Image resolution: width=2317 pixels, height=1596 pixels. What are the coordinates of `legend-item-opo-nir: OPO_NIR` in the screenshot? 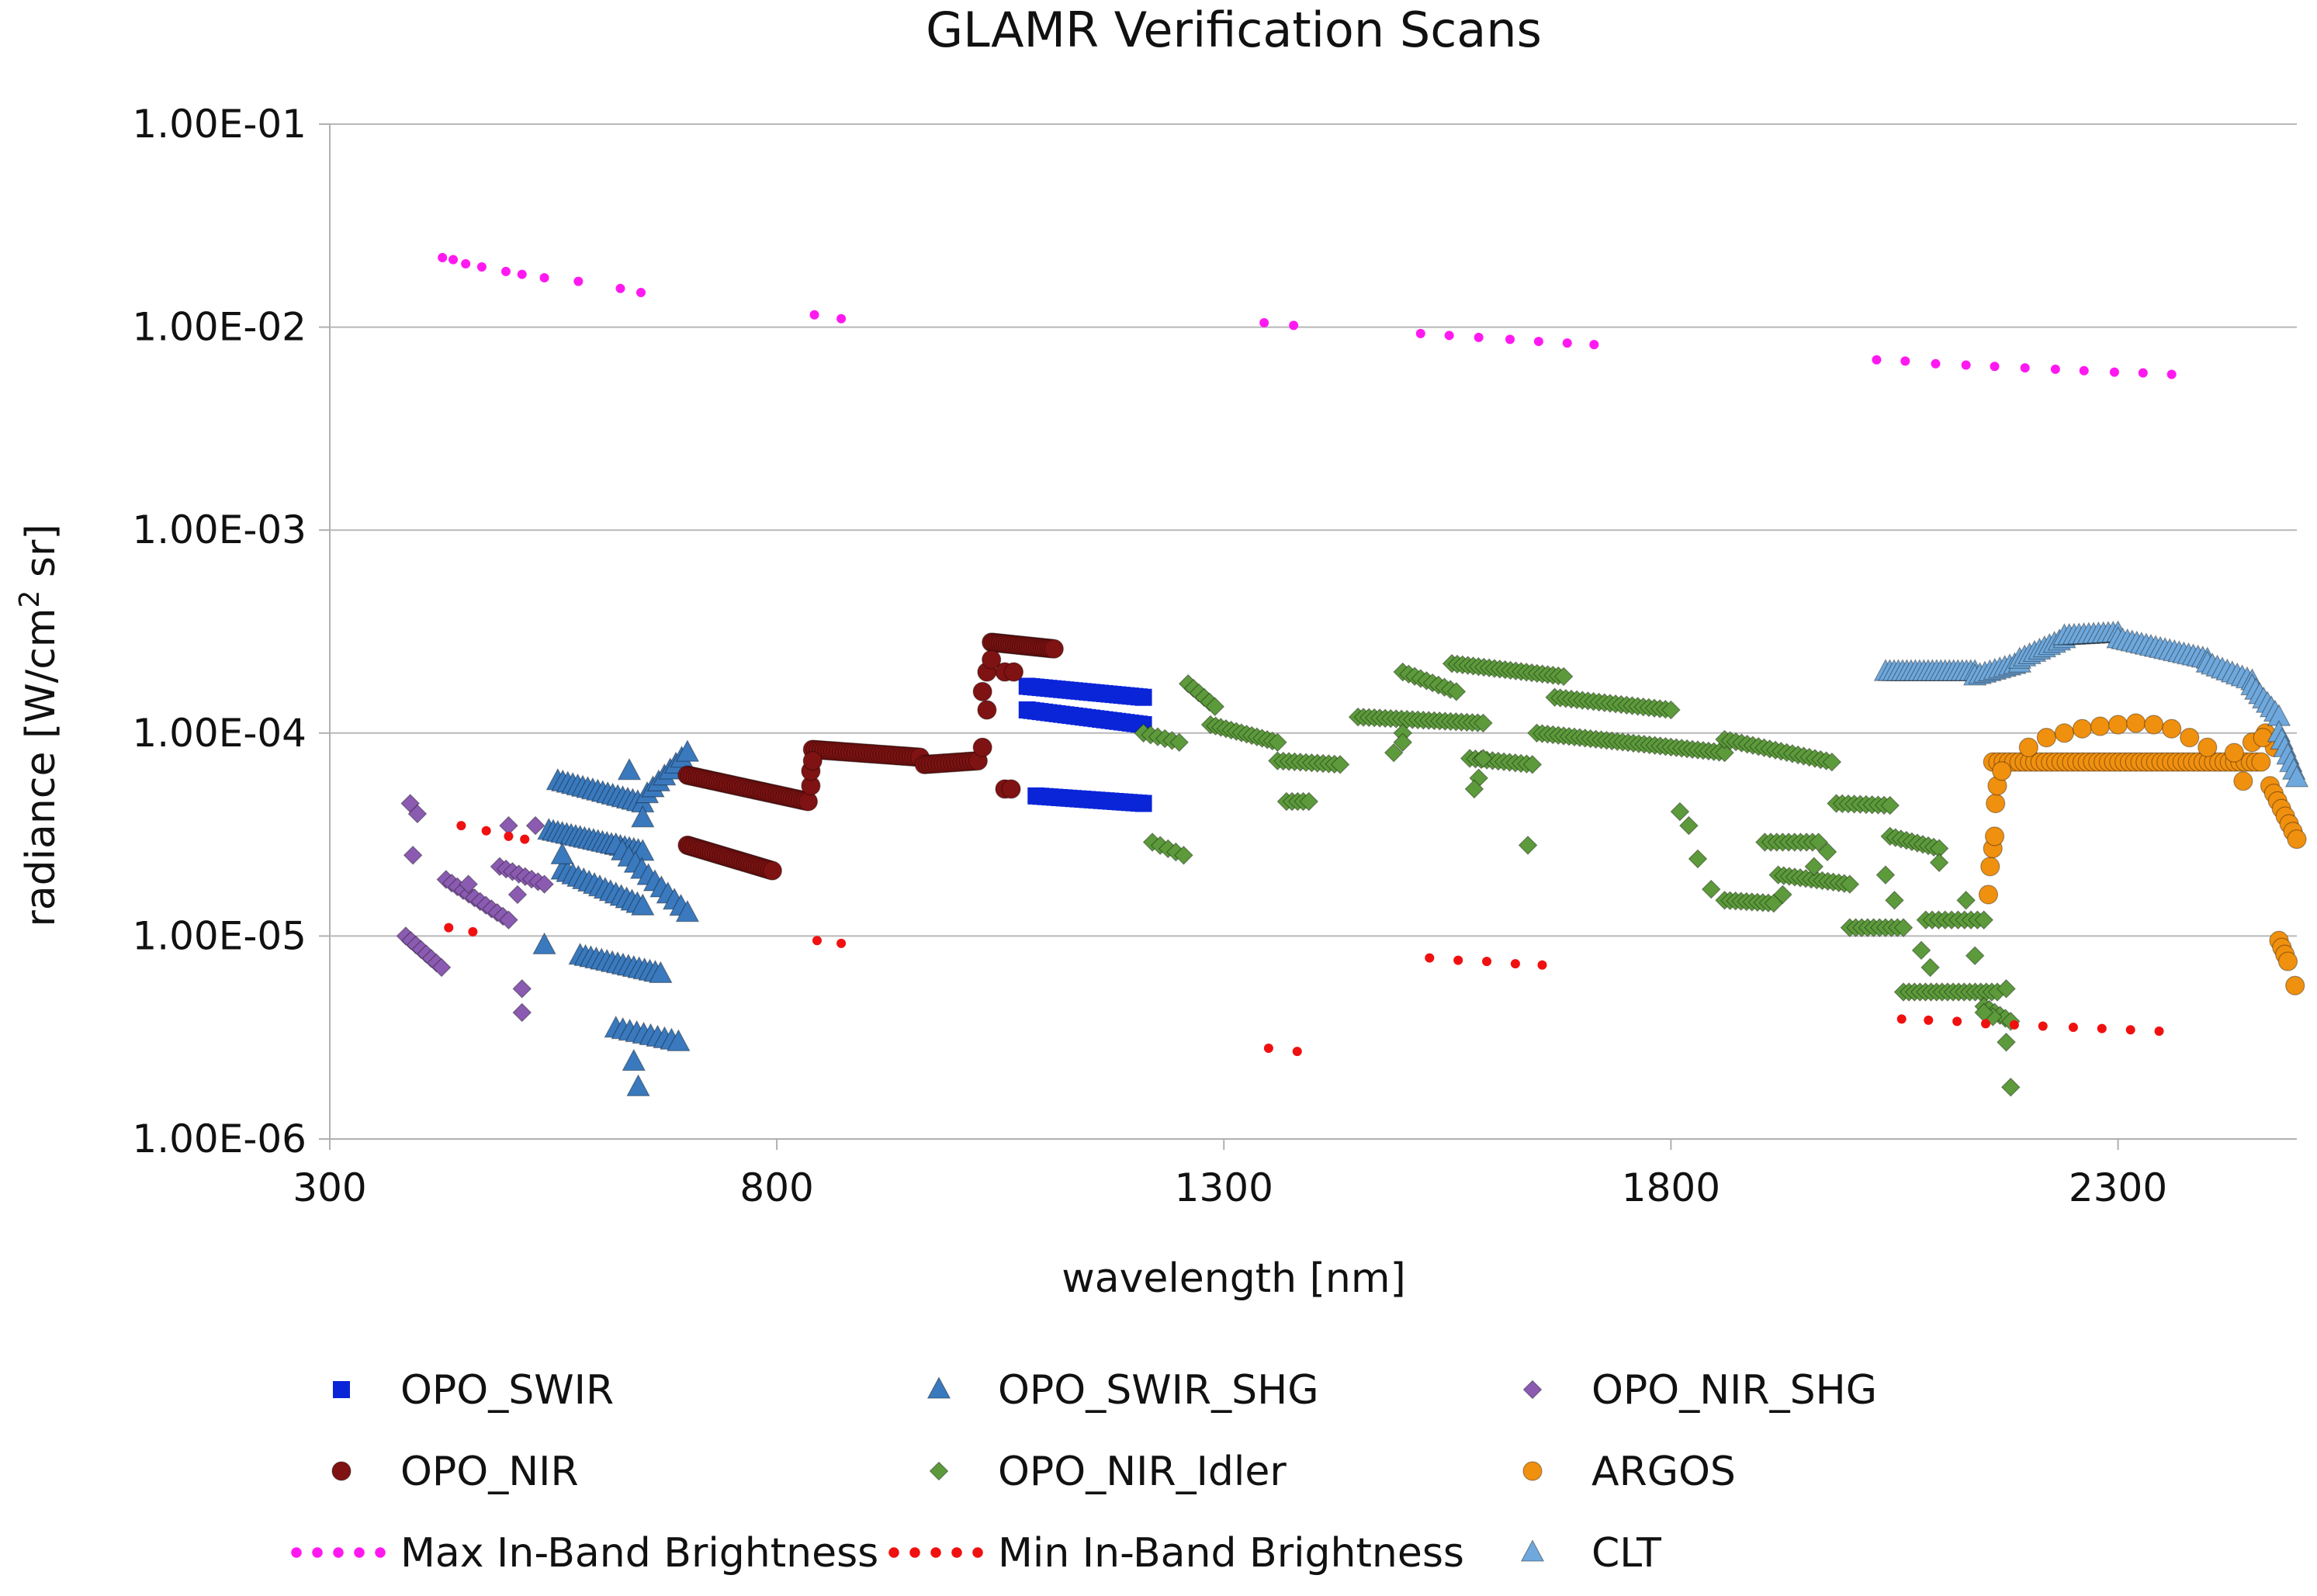 It's located at (455, 1472).